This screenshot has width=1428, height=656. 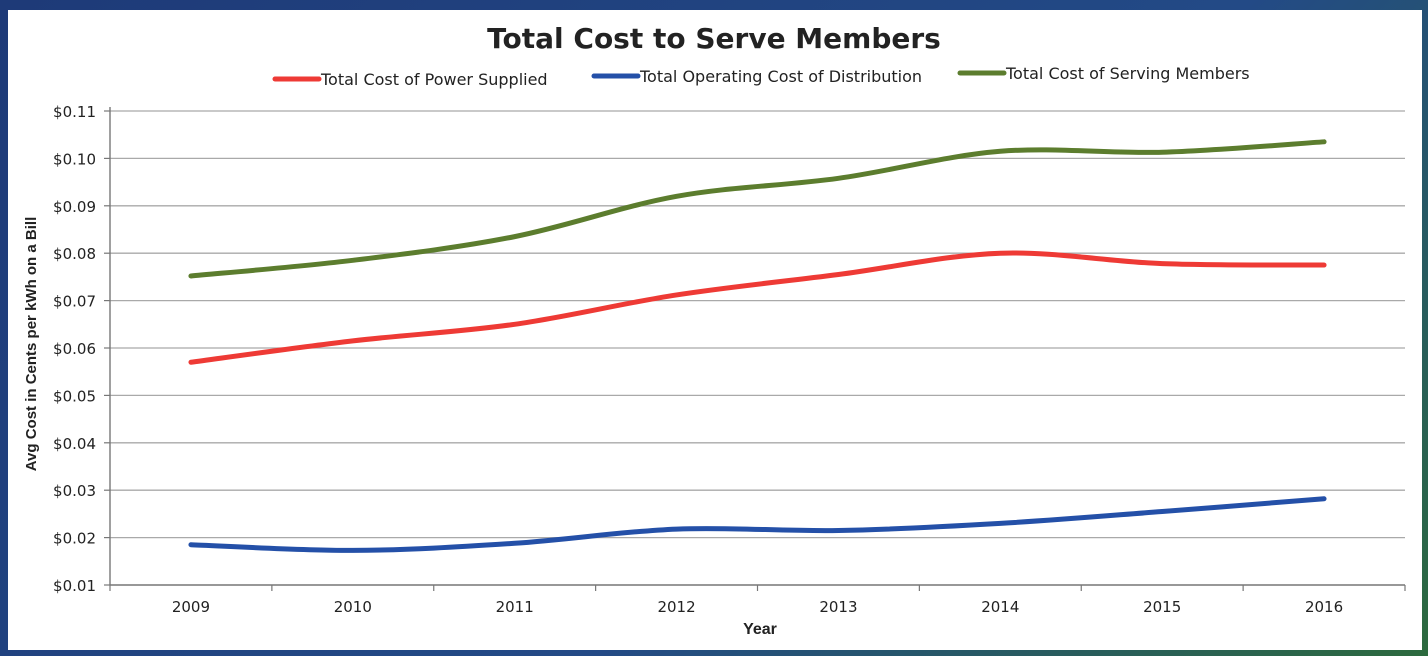 I want to click on x-tick-label: 2010, so click(x=353, y=607).